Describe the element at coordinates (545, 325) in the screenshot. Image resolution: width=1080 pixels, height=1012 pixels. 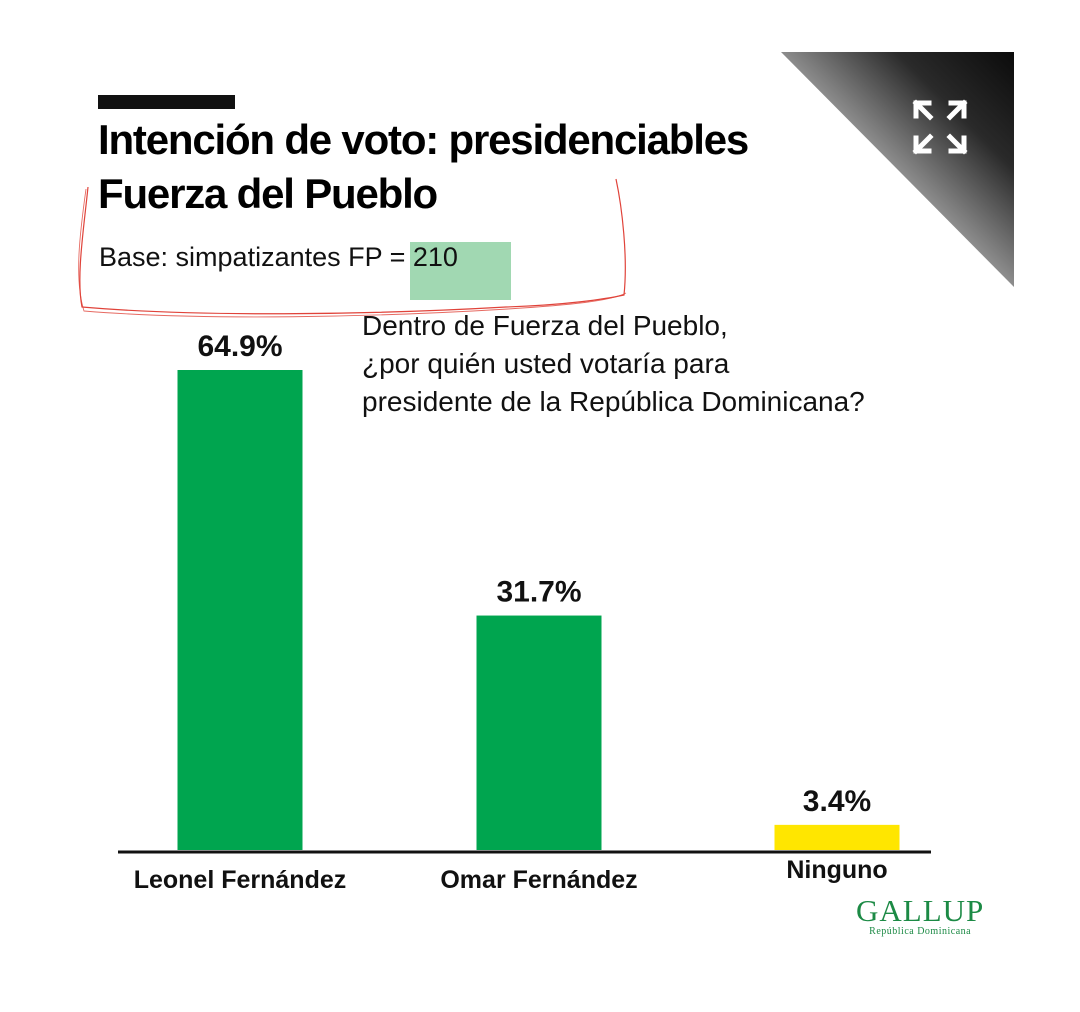
I see `question-line: Dentro de Fuerza del Pueblo,` at that location.